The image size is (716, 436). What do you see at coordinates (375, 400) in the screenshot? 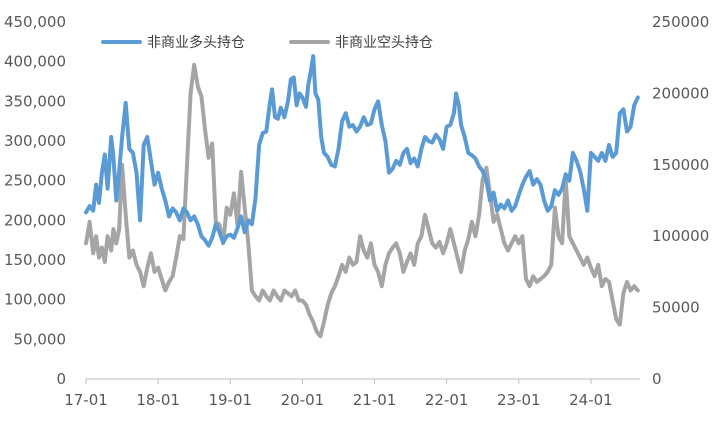
I see `x-tick-label: 21-01` at bounding box center [375, 400].